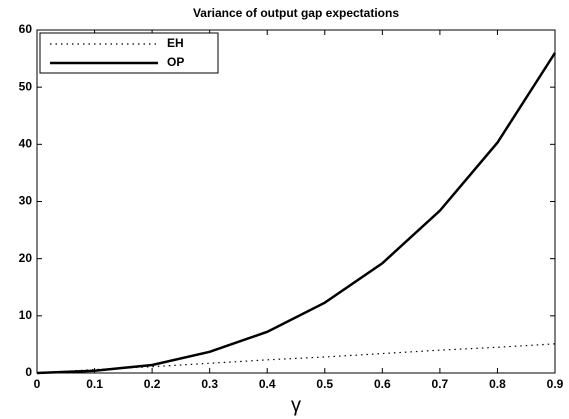  I want to click on x-tick-label: 0.6, so click(382, 384).